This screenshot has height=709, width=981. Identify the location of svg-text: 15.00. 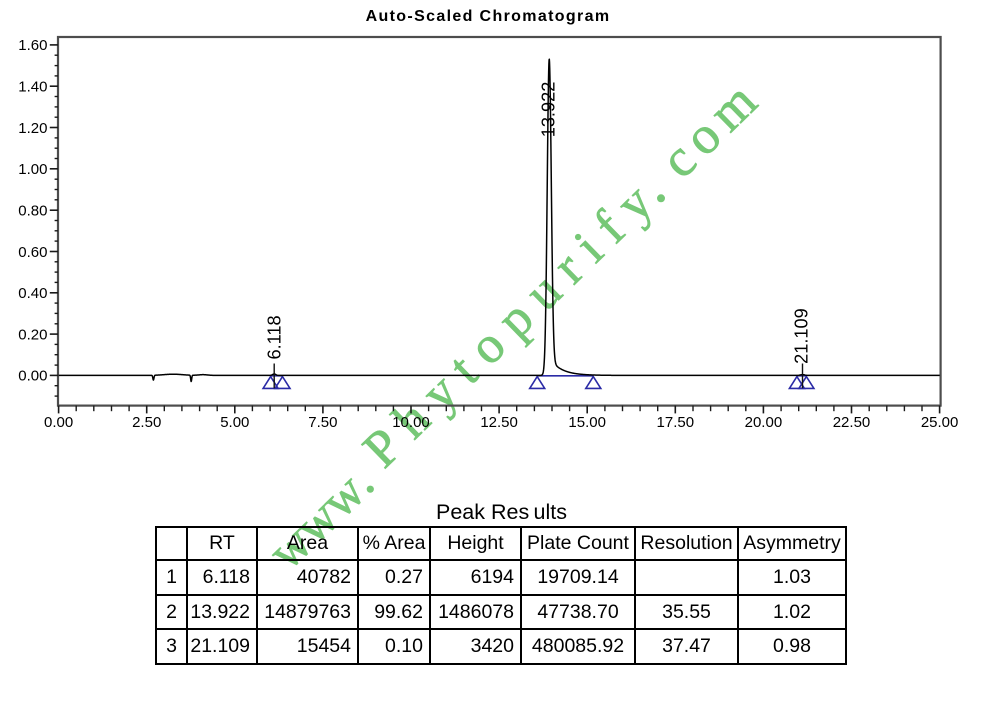
(587, 422).